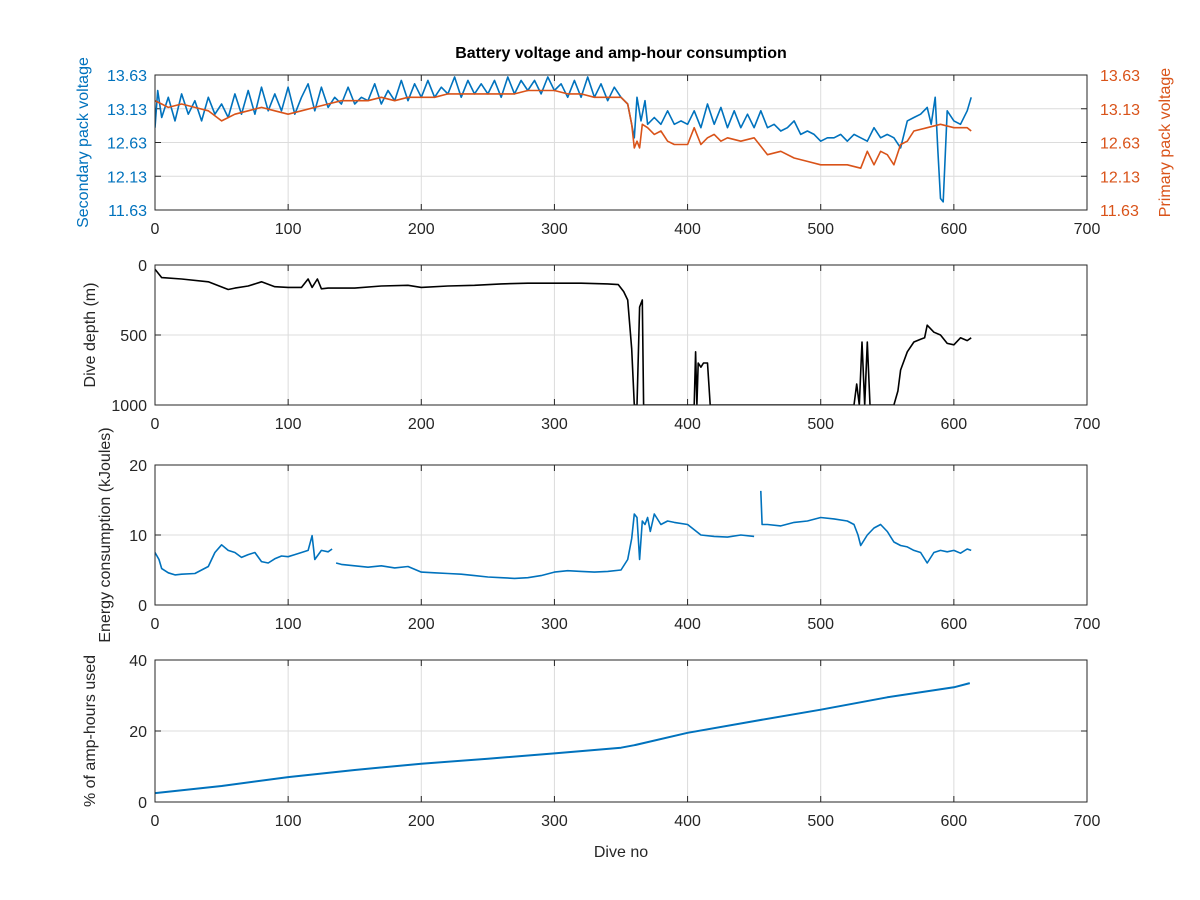 The width and height of the screenshot is (1200, 900). I want to click on y-axis-label: Secondary pack voltage, so click(83, 142).